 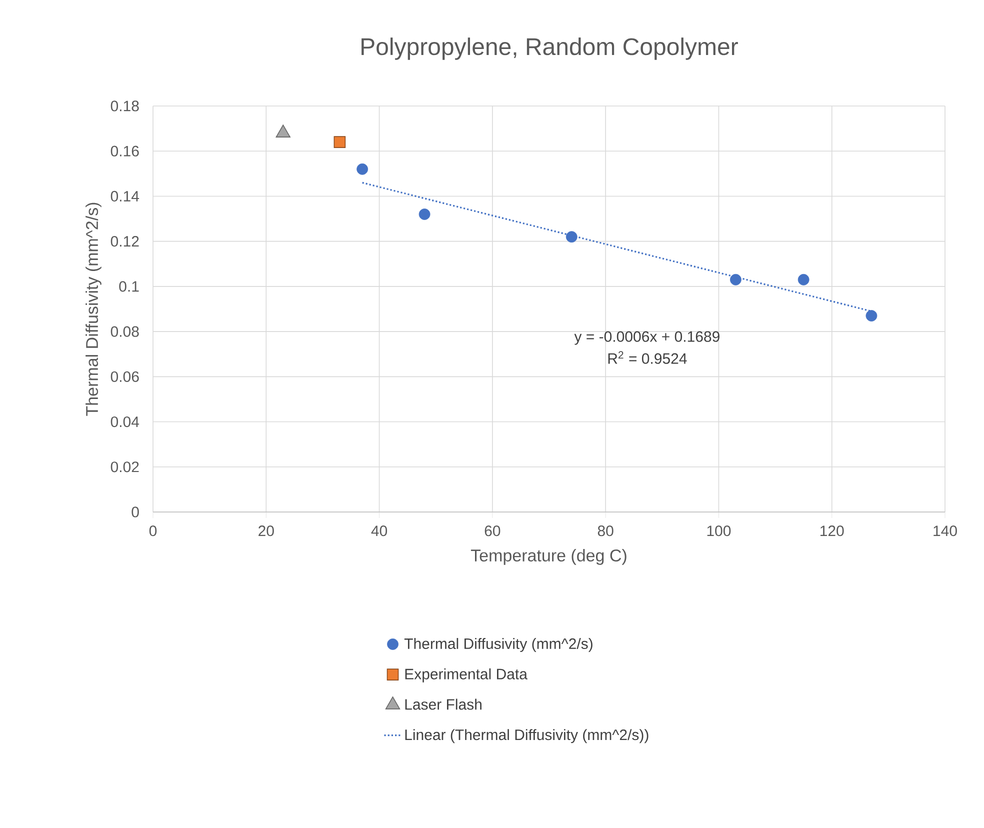 I want to click on legend-label: Thermal Diffusivity (mm^2/s), so click(x=498, y=645).